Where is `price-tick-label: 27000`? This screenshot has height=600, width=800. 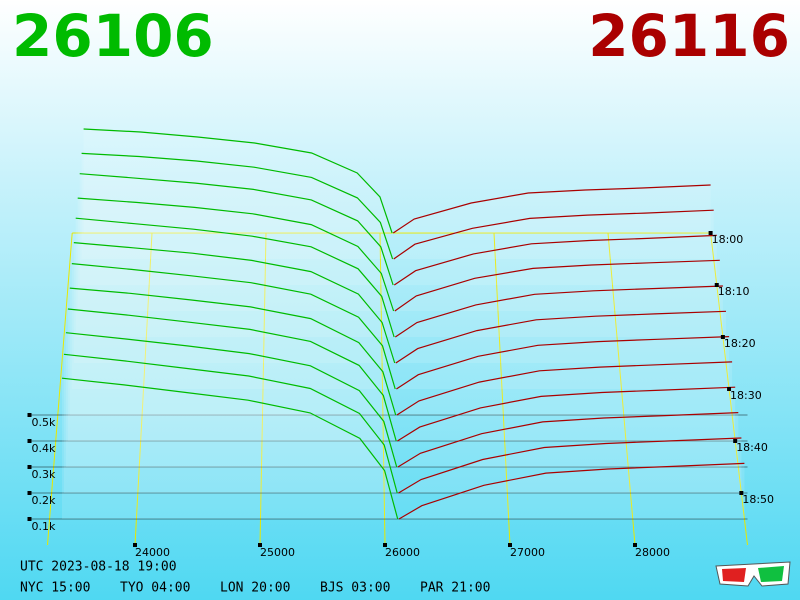 price-tick-label: 27000 is located at coordinates (527, 552).